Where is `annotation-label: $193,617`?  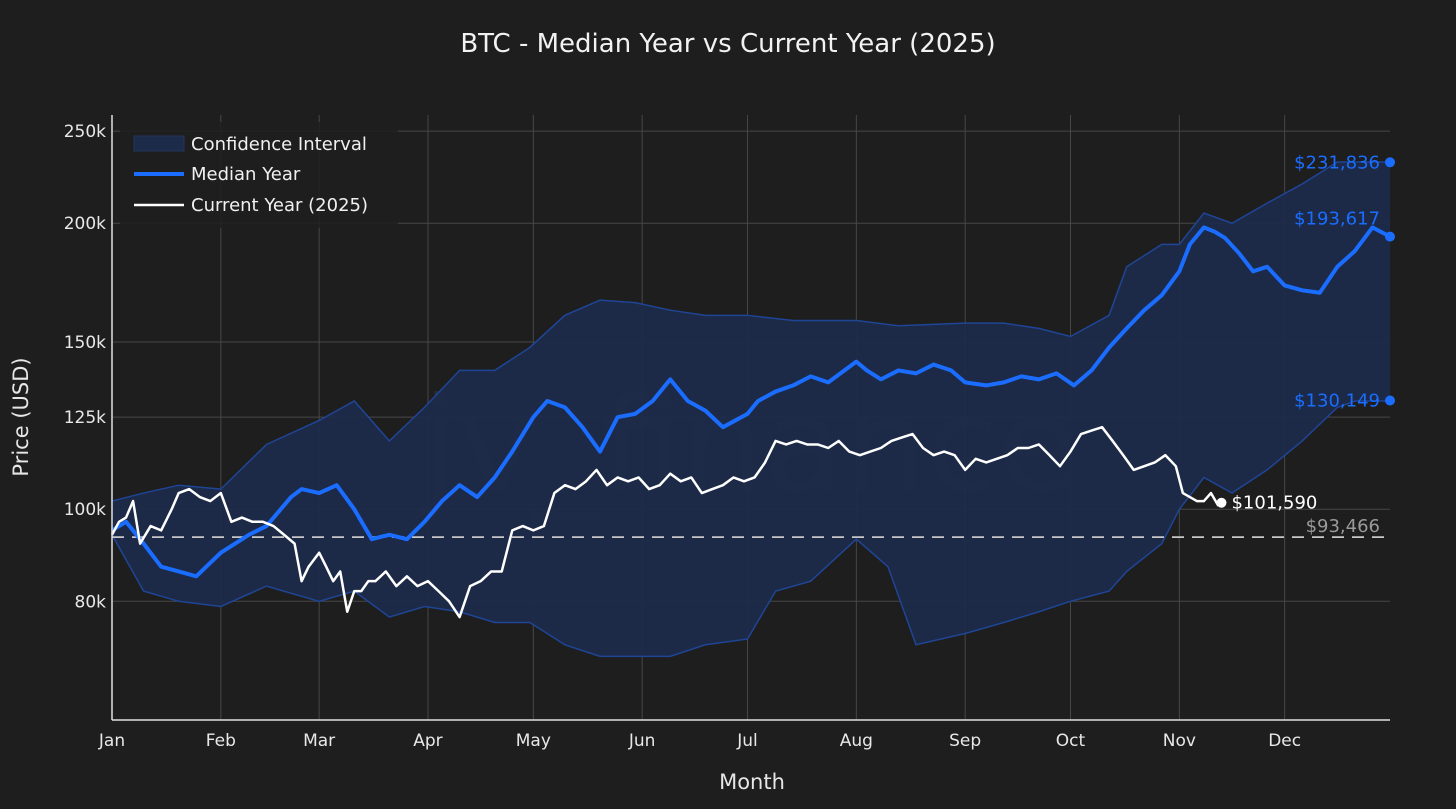
annotation-label: $193,617 is located at coordinates (1337, 219).